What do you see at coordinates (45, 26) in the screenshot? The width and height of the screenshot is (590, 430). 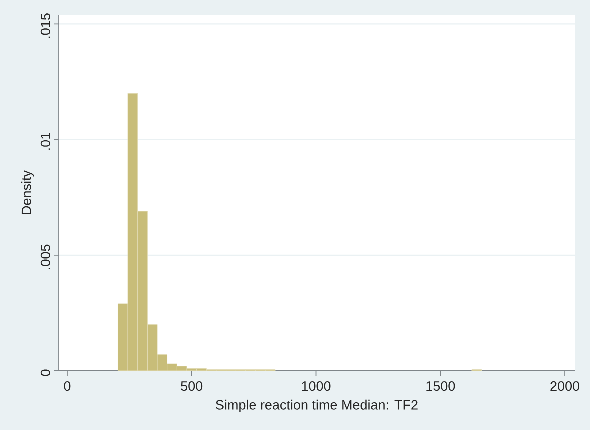 I see `y-tick-label: .015` at bounding box center [45, 26].